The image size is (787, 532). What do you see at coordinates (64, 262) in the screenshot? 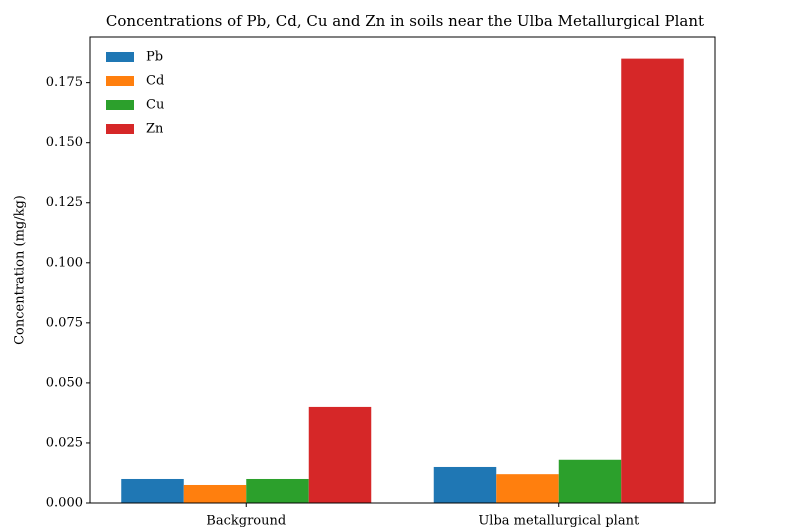
I see `y-tick-label: 0.100` at bounding box center [64, 262].